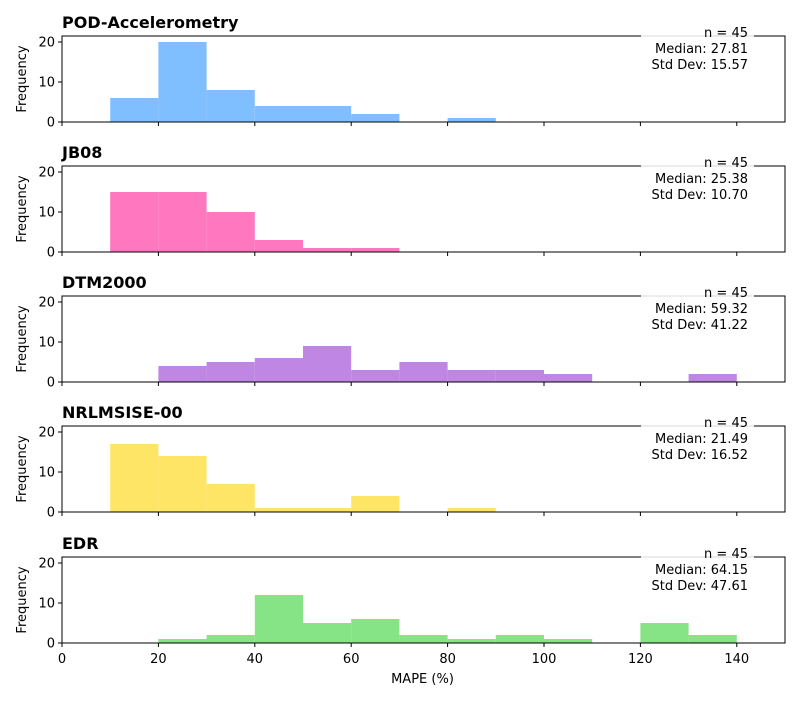 The height and width of the screenshot is (704, 800). What do you see at coordinates (81, 152) in the screenshot?
I see `panel-title: JB08` at bounding box center [81, 152].